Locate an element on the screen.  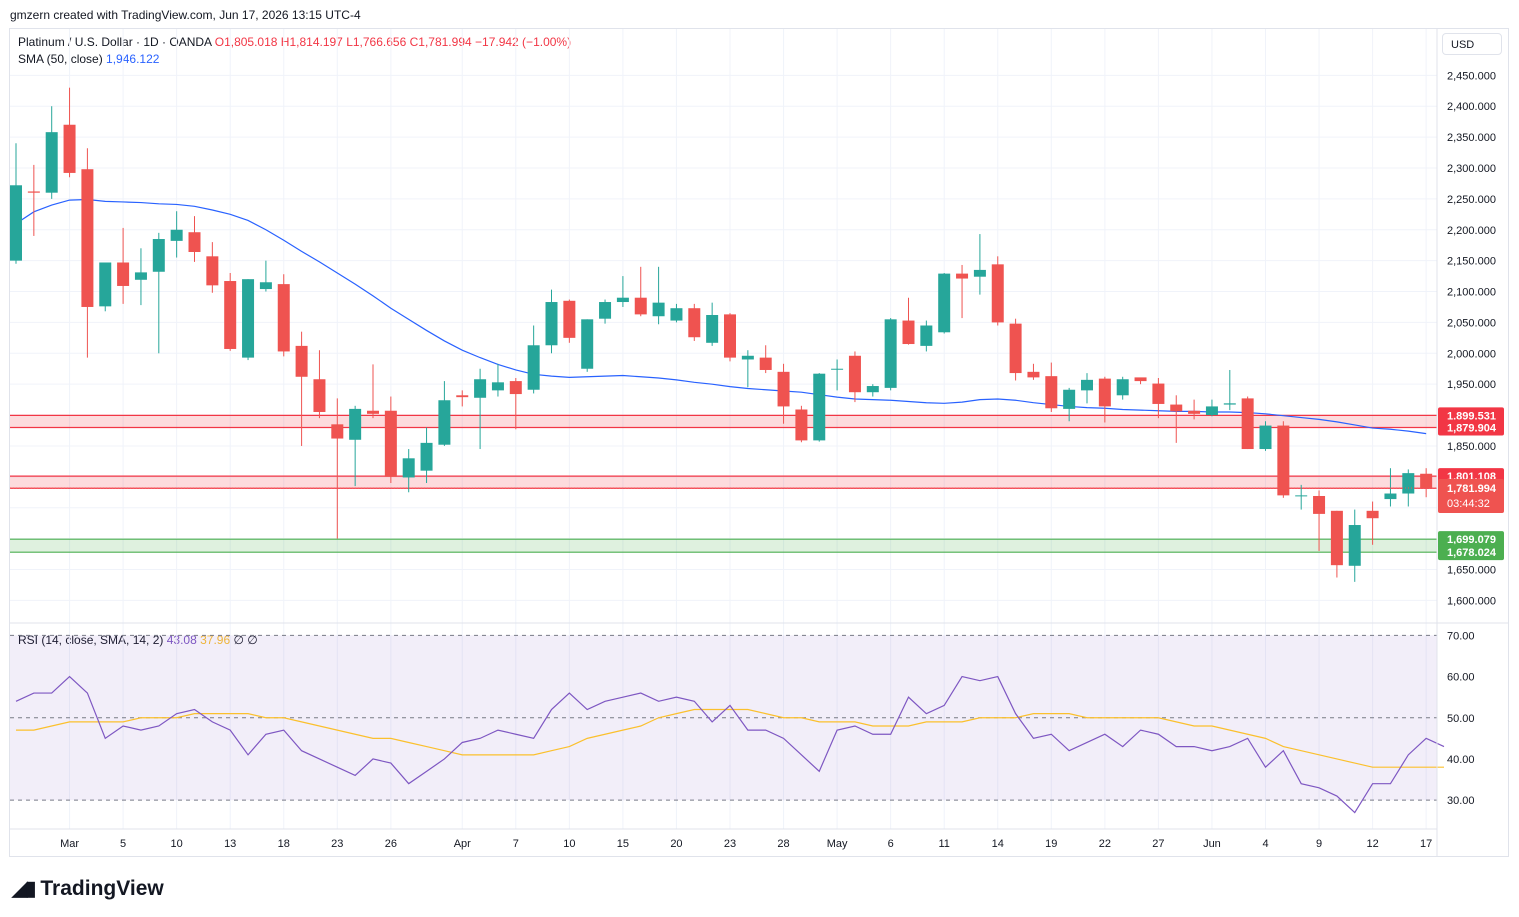
currency-selector: USD is located at coordinates (1472, 44).